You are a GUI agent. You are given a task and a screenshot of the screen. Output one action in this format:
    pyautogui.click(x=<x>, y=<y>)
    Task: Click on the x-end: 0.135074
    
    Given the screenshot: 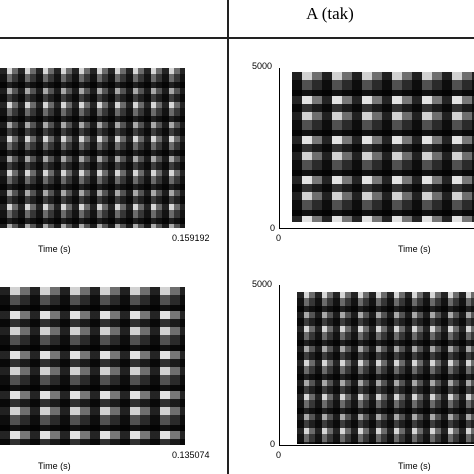 What is the action you would take?
    pyautogui.click(x=191, y=455)
    